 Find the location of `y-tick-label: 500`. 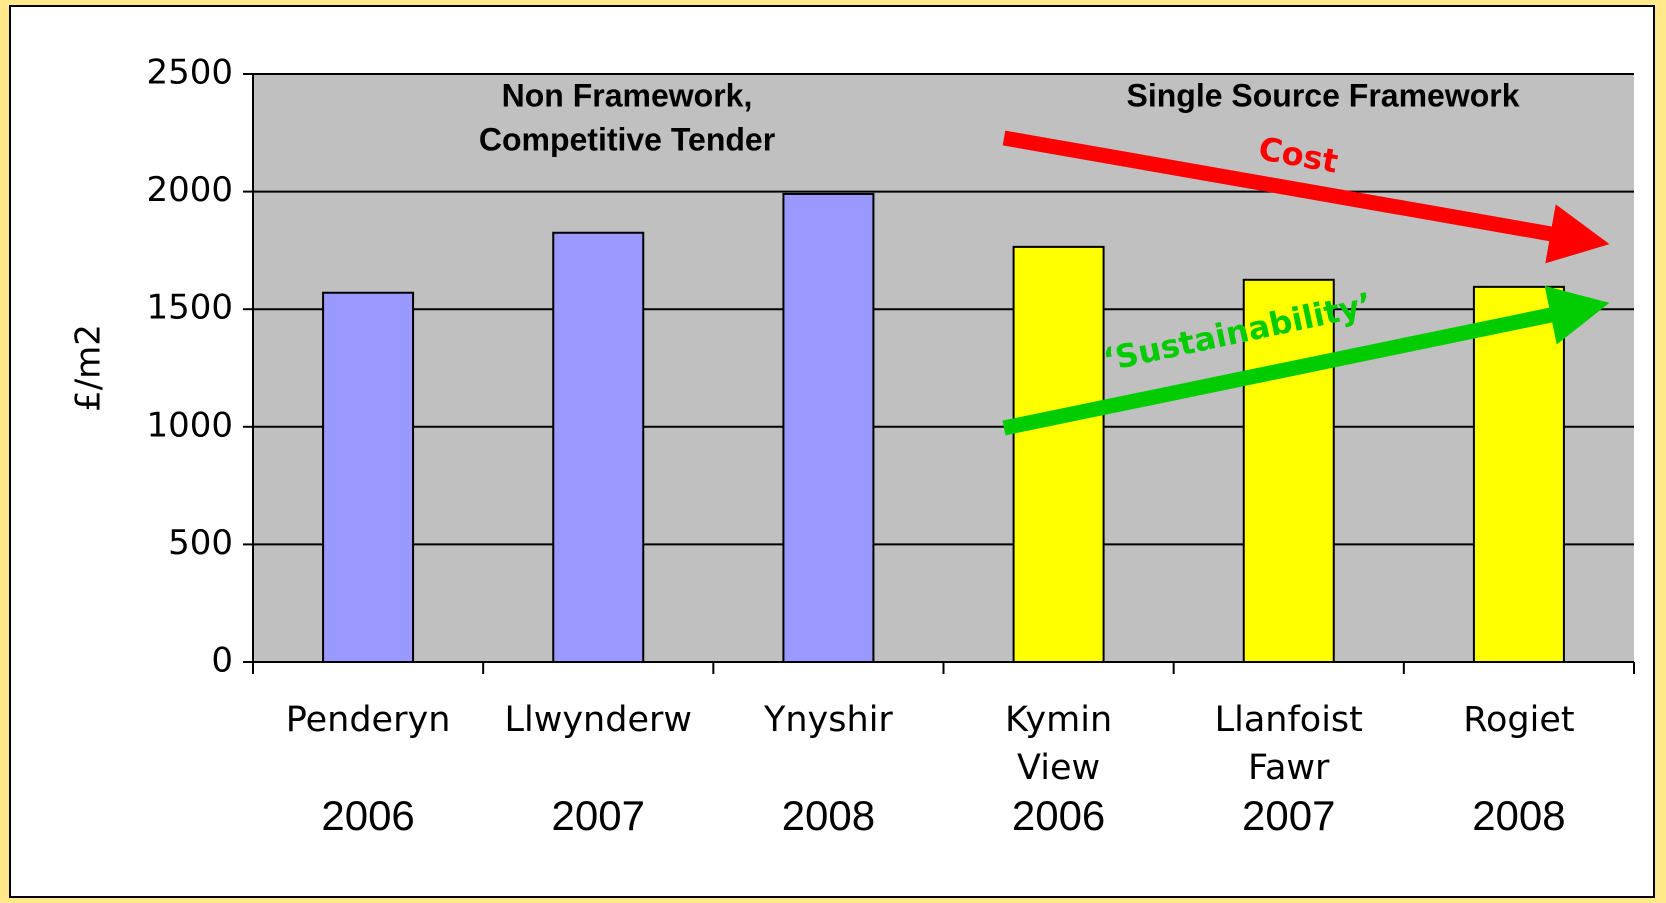

y-tick-label: 500 is located at coordinates (200, 543).